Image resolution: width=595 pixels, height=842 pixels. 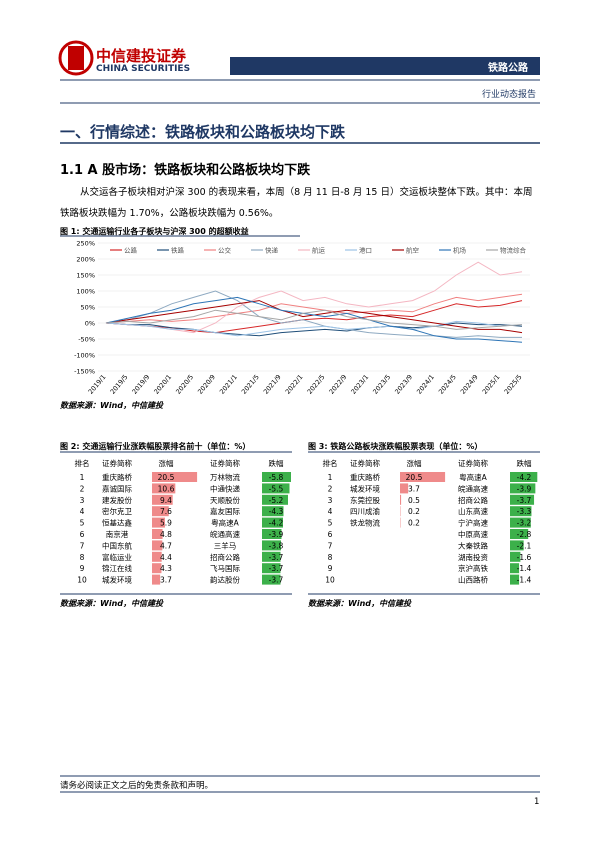 I want to click on cell: 东莞控股, so click(x=365, y=500).